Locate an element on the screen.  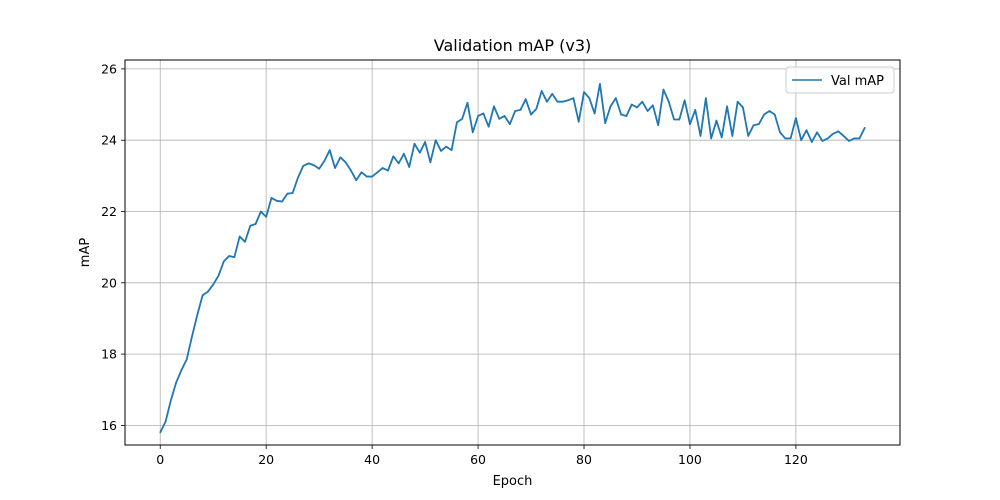
x-tick-label: 0 is located at coordinates (160, 459).